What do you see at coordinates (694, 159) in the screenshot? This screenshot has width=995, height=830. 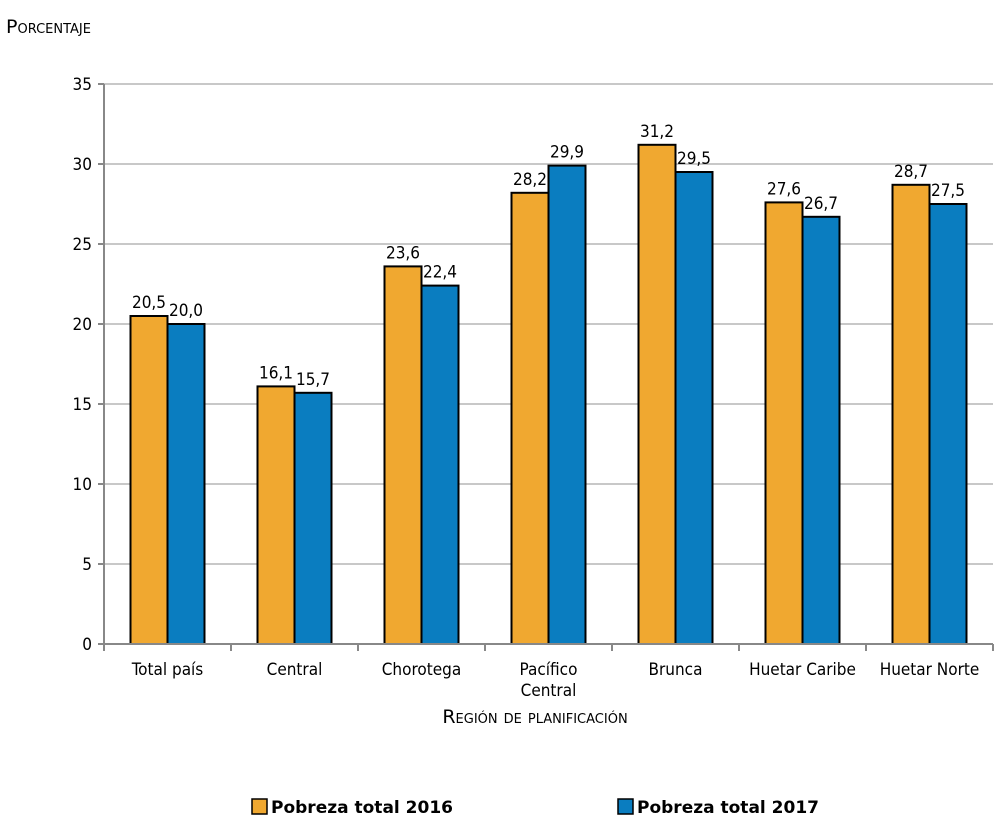 I see `data-label: 29,5` at bounding box center [694, 159].